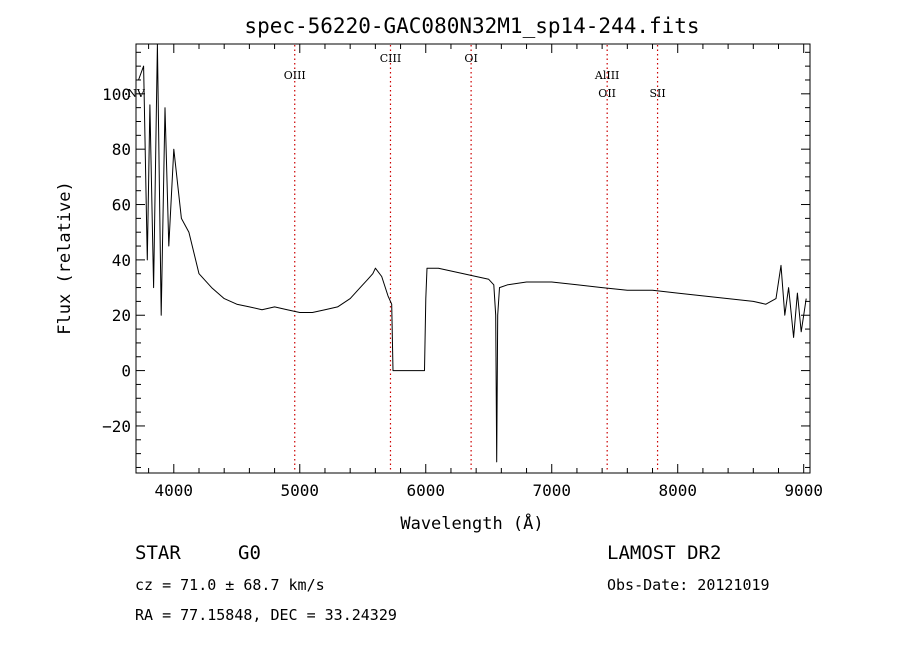  I want to click on spectral-line-label: OIII, so click(295, 75).